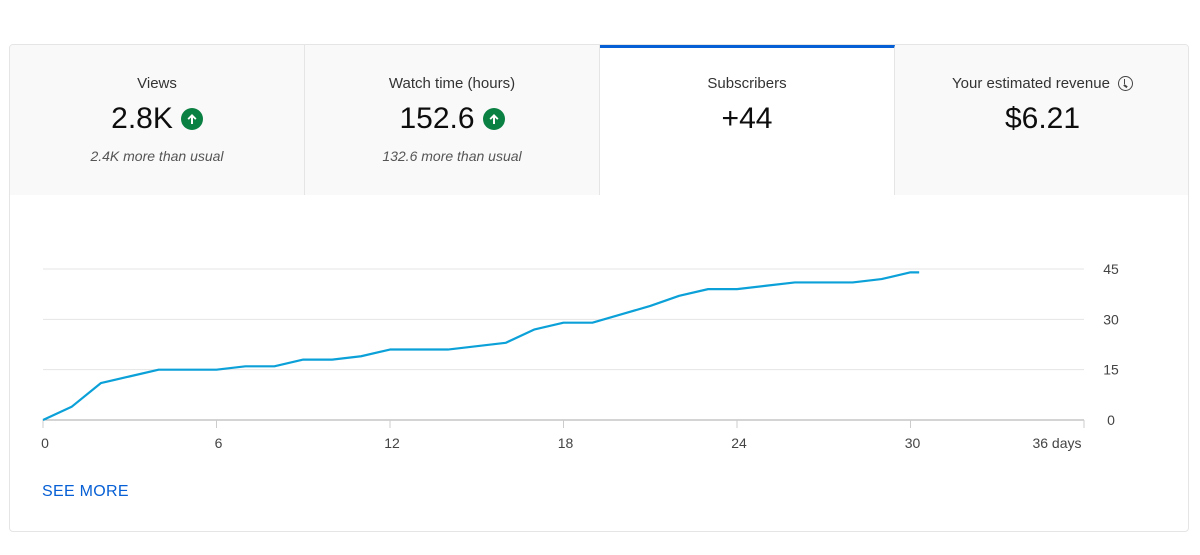 This screenshot has height=555, width=1200. What do you see at coordinates (739, 443) in the screenshot?
I see `x-tick-label: 24` at bounding box center [739, 443].